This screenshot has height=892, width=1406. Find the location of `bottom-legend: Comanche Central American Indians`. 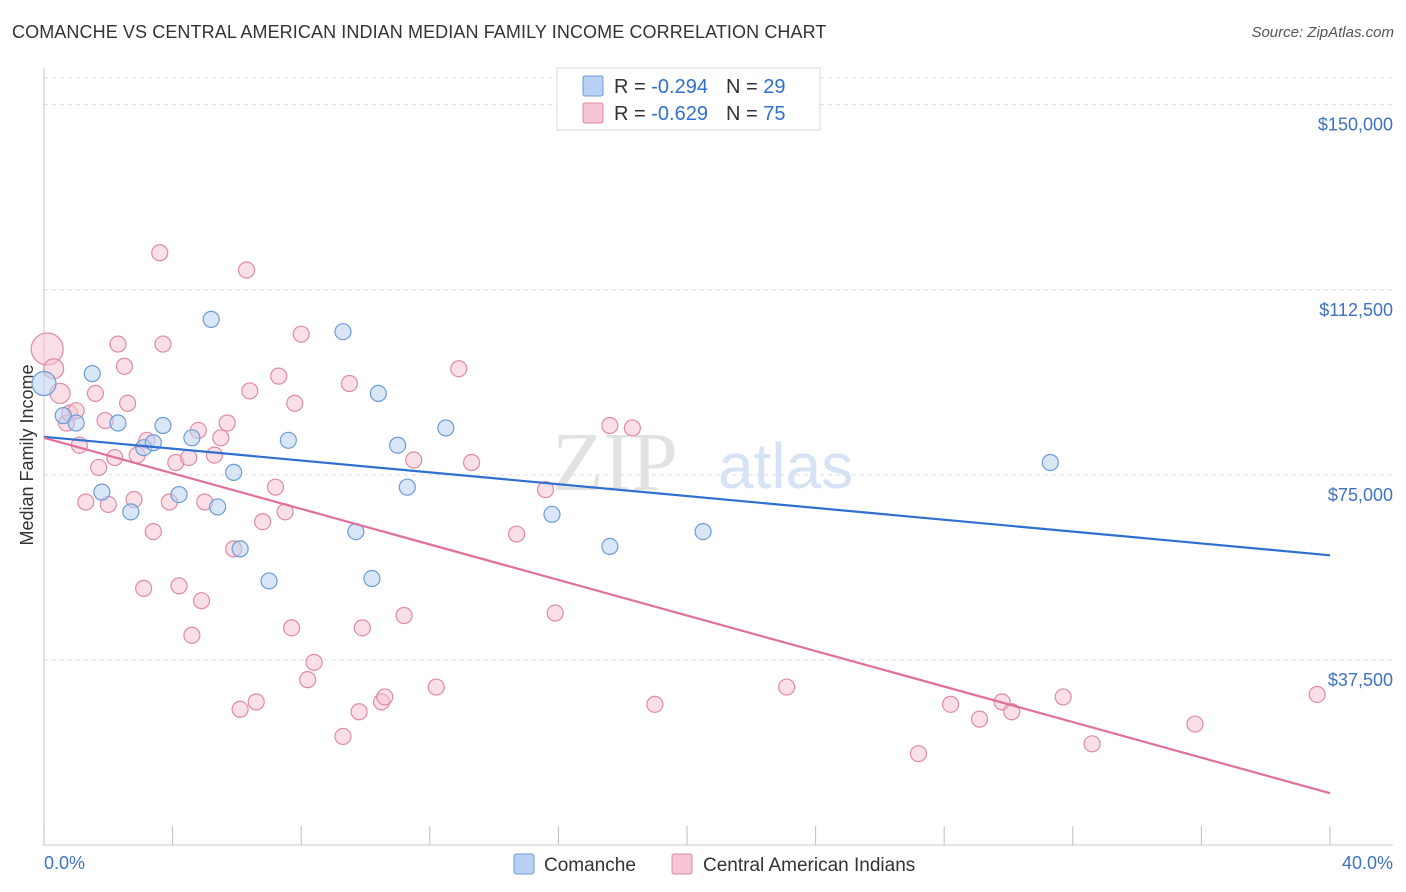

bottom-legend: Comanche Central American Indians is located at coordinates (714, 864).